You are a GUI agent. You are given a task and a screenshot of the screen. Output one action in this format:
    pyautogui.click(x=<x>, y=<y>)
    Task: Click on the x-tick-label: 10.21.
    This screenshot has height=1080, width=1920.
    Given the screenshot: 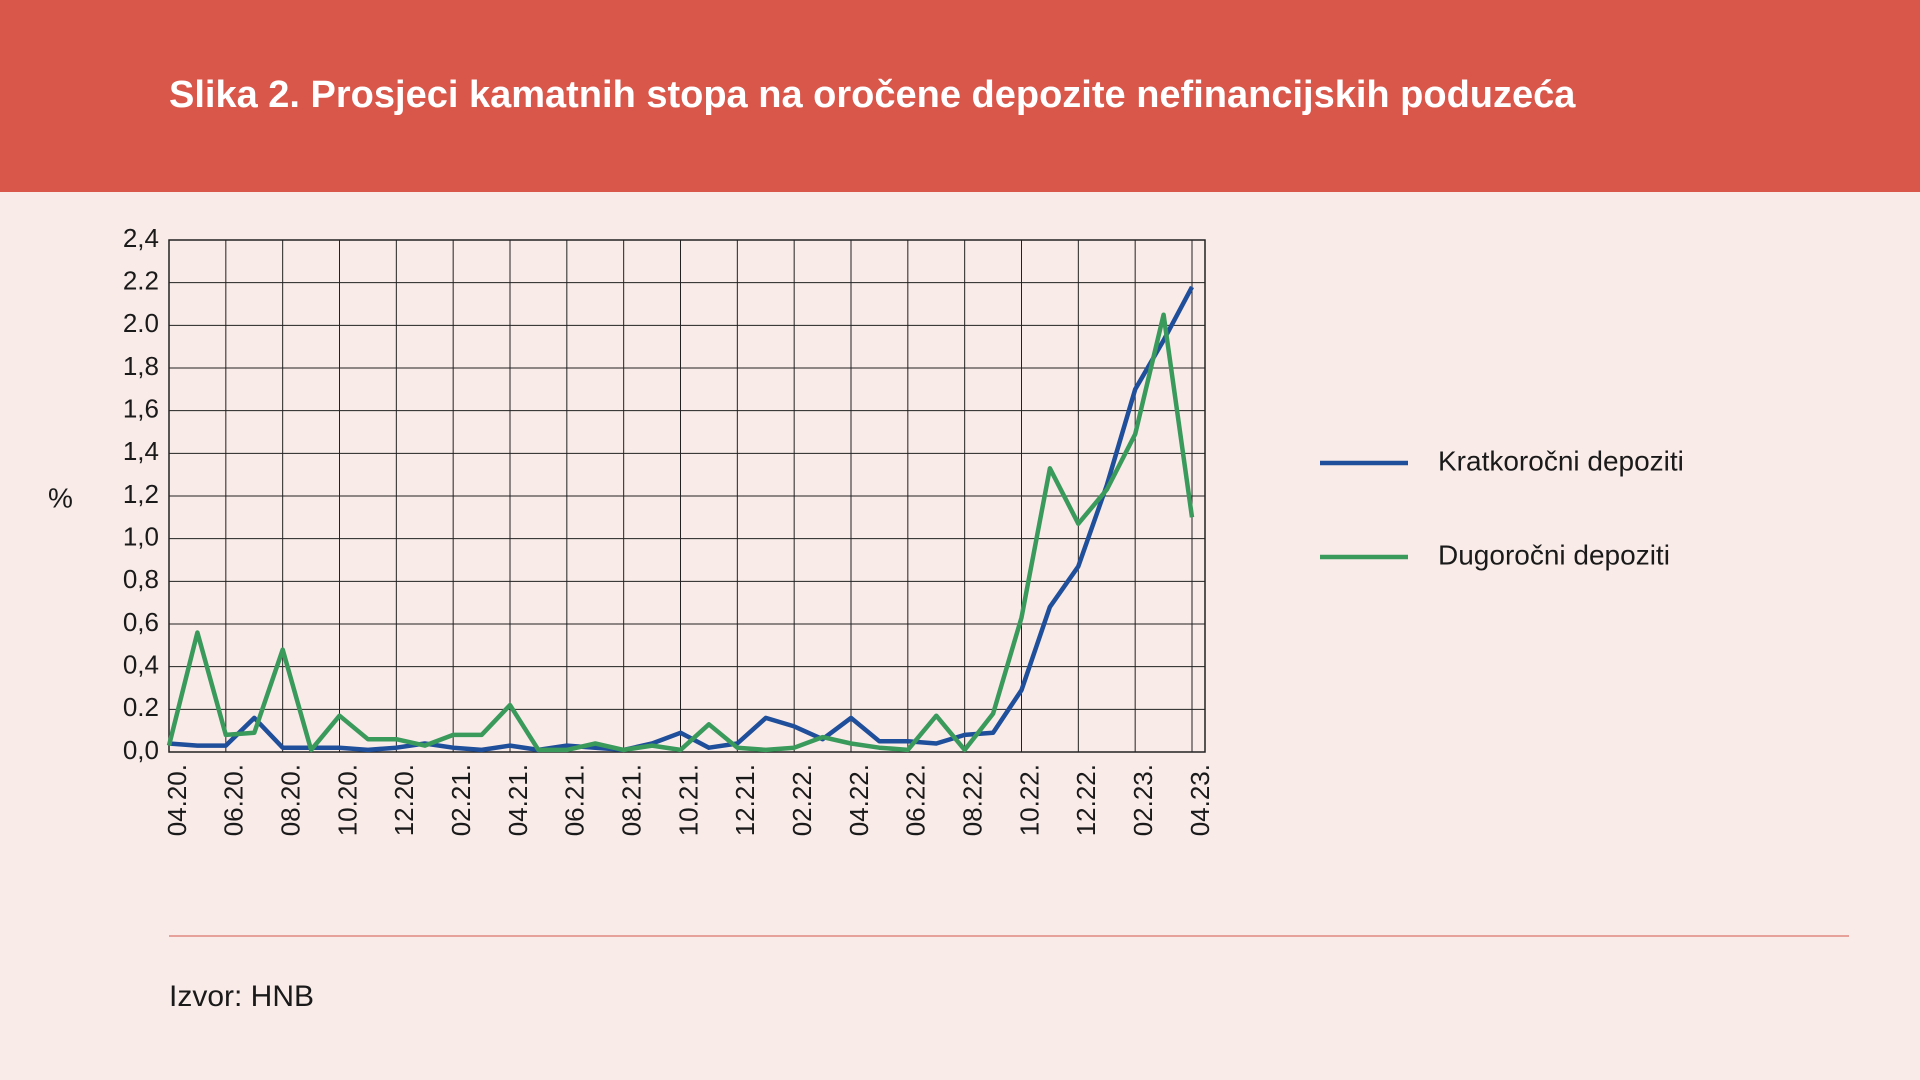 What is the action you would take?
    pyautogui.click(x=688, y=800)
    